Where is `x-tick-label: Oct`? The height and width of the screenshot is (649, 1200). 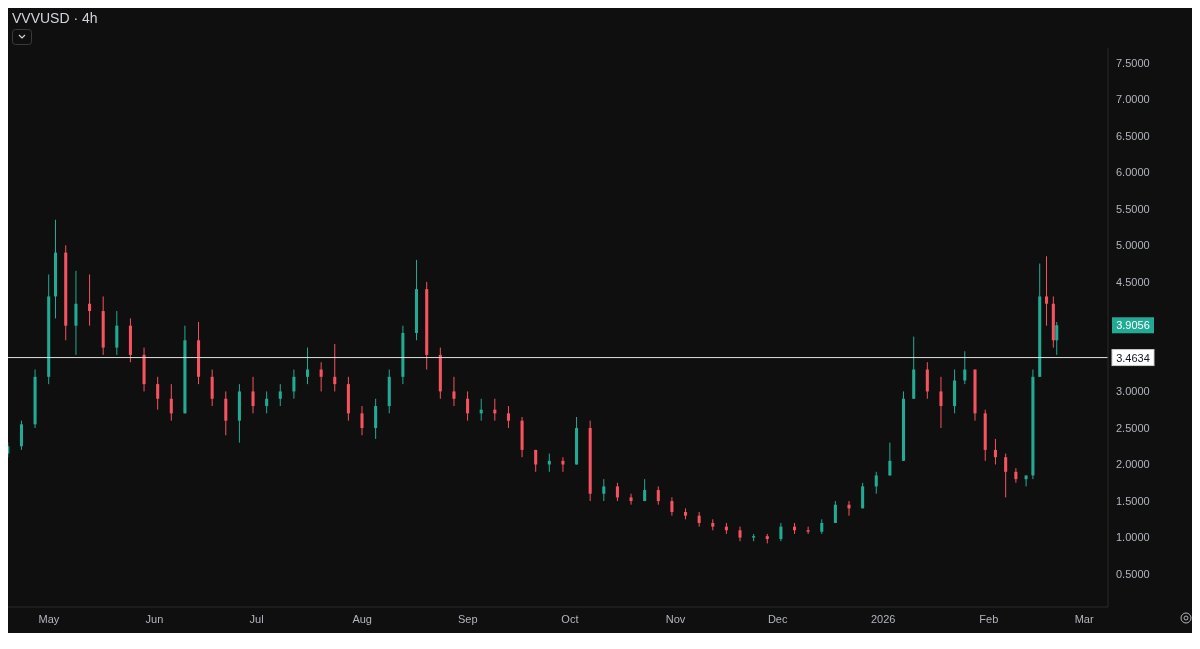 x-tick-label: Oct is located at coordinates (570, 618).